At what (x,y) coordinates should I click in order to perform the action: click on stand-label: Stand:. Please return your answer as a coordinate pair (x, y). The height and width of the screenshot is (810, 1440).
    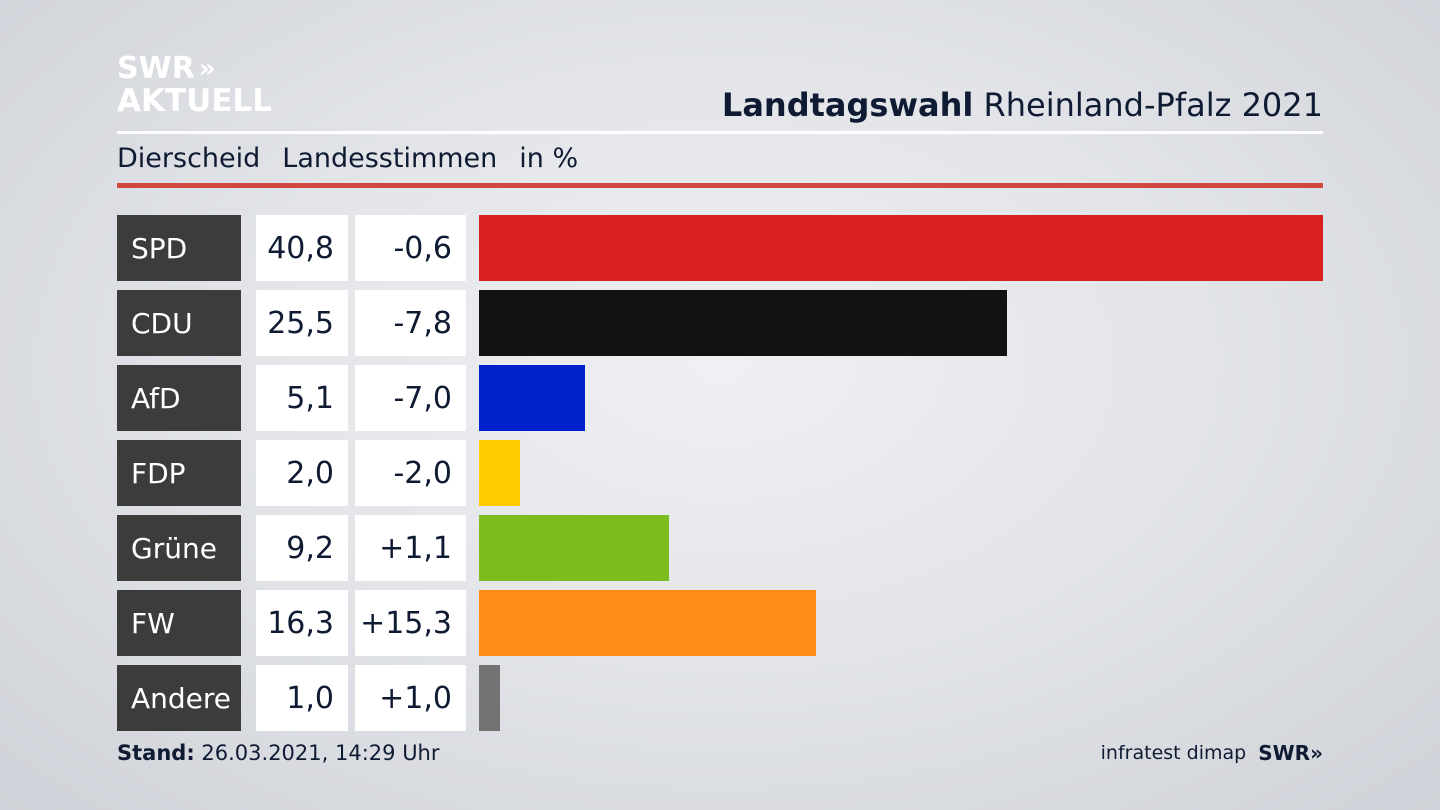
    Looking at the image, I should click on (156, 753).